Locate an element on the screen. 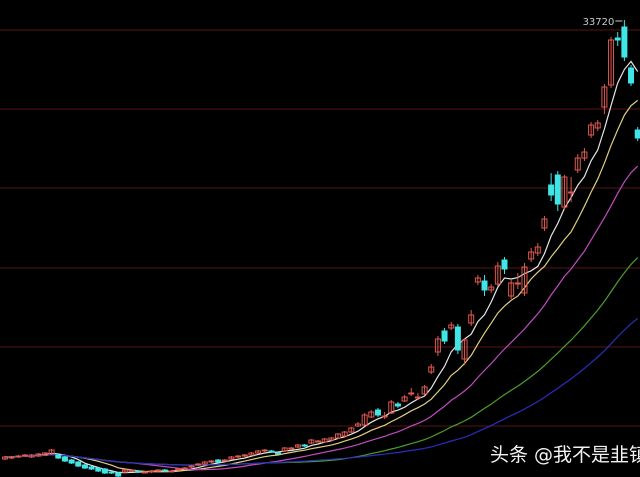 The image size is (640, 477). high-price-label: 33720 is located at coordinates (599, 22).